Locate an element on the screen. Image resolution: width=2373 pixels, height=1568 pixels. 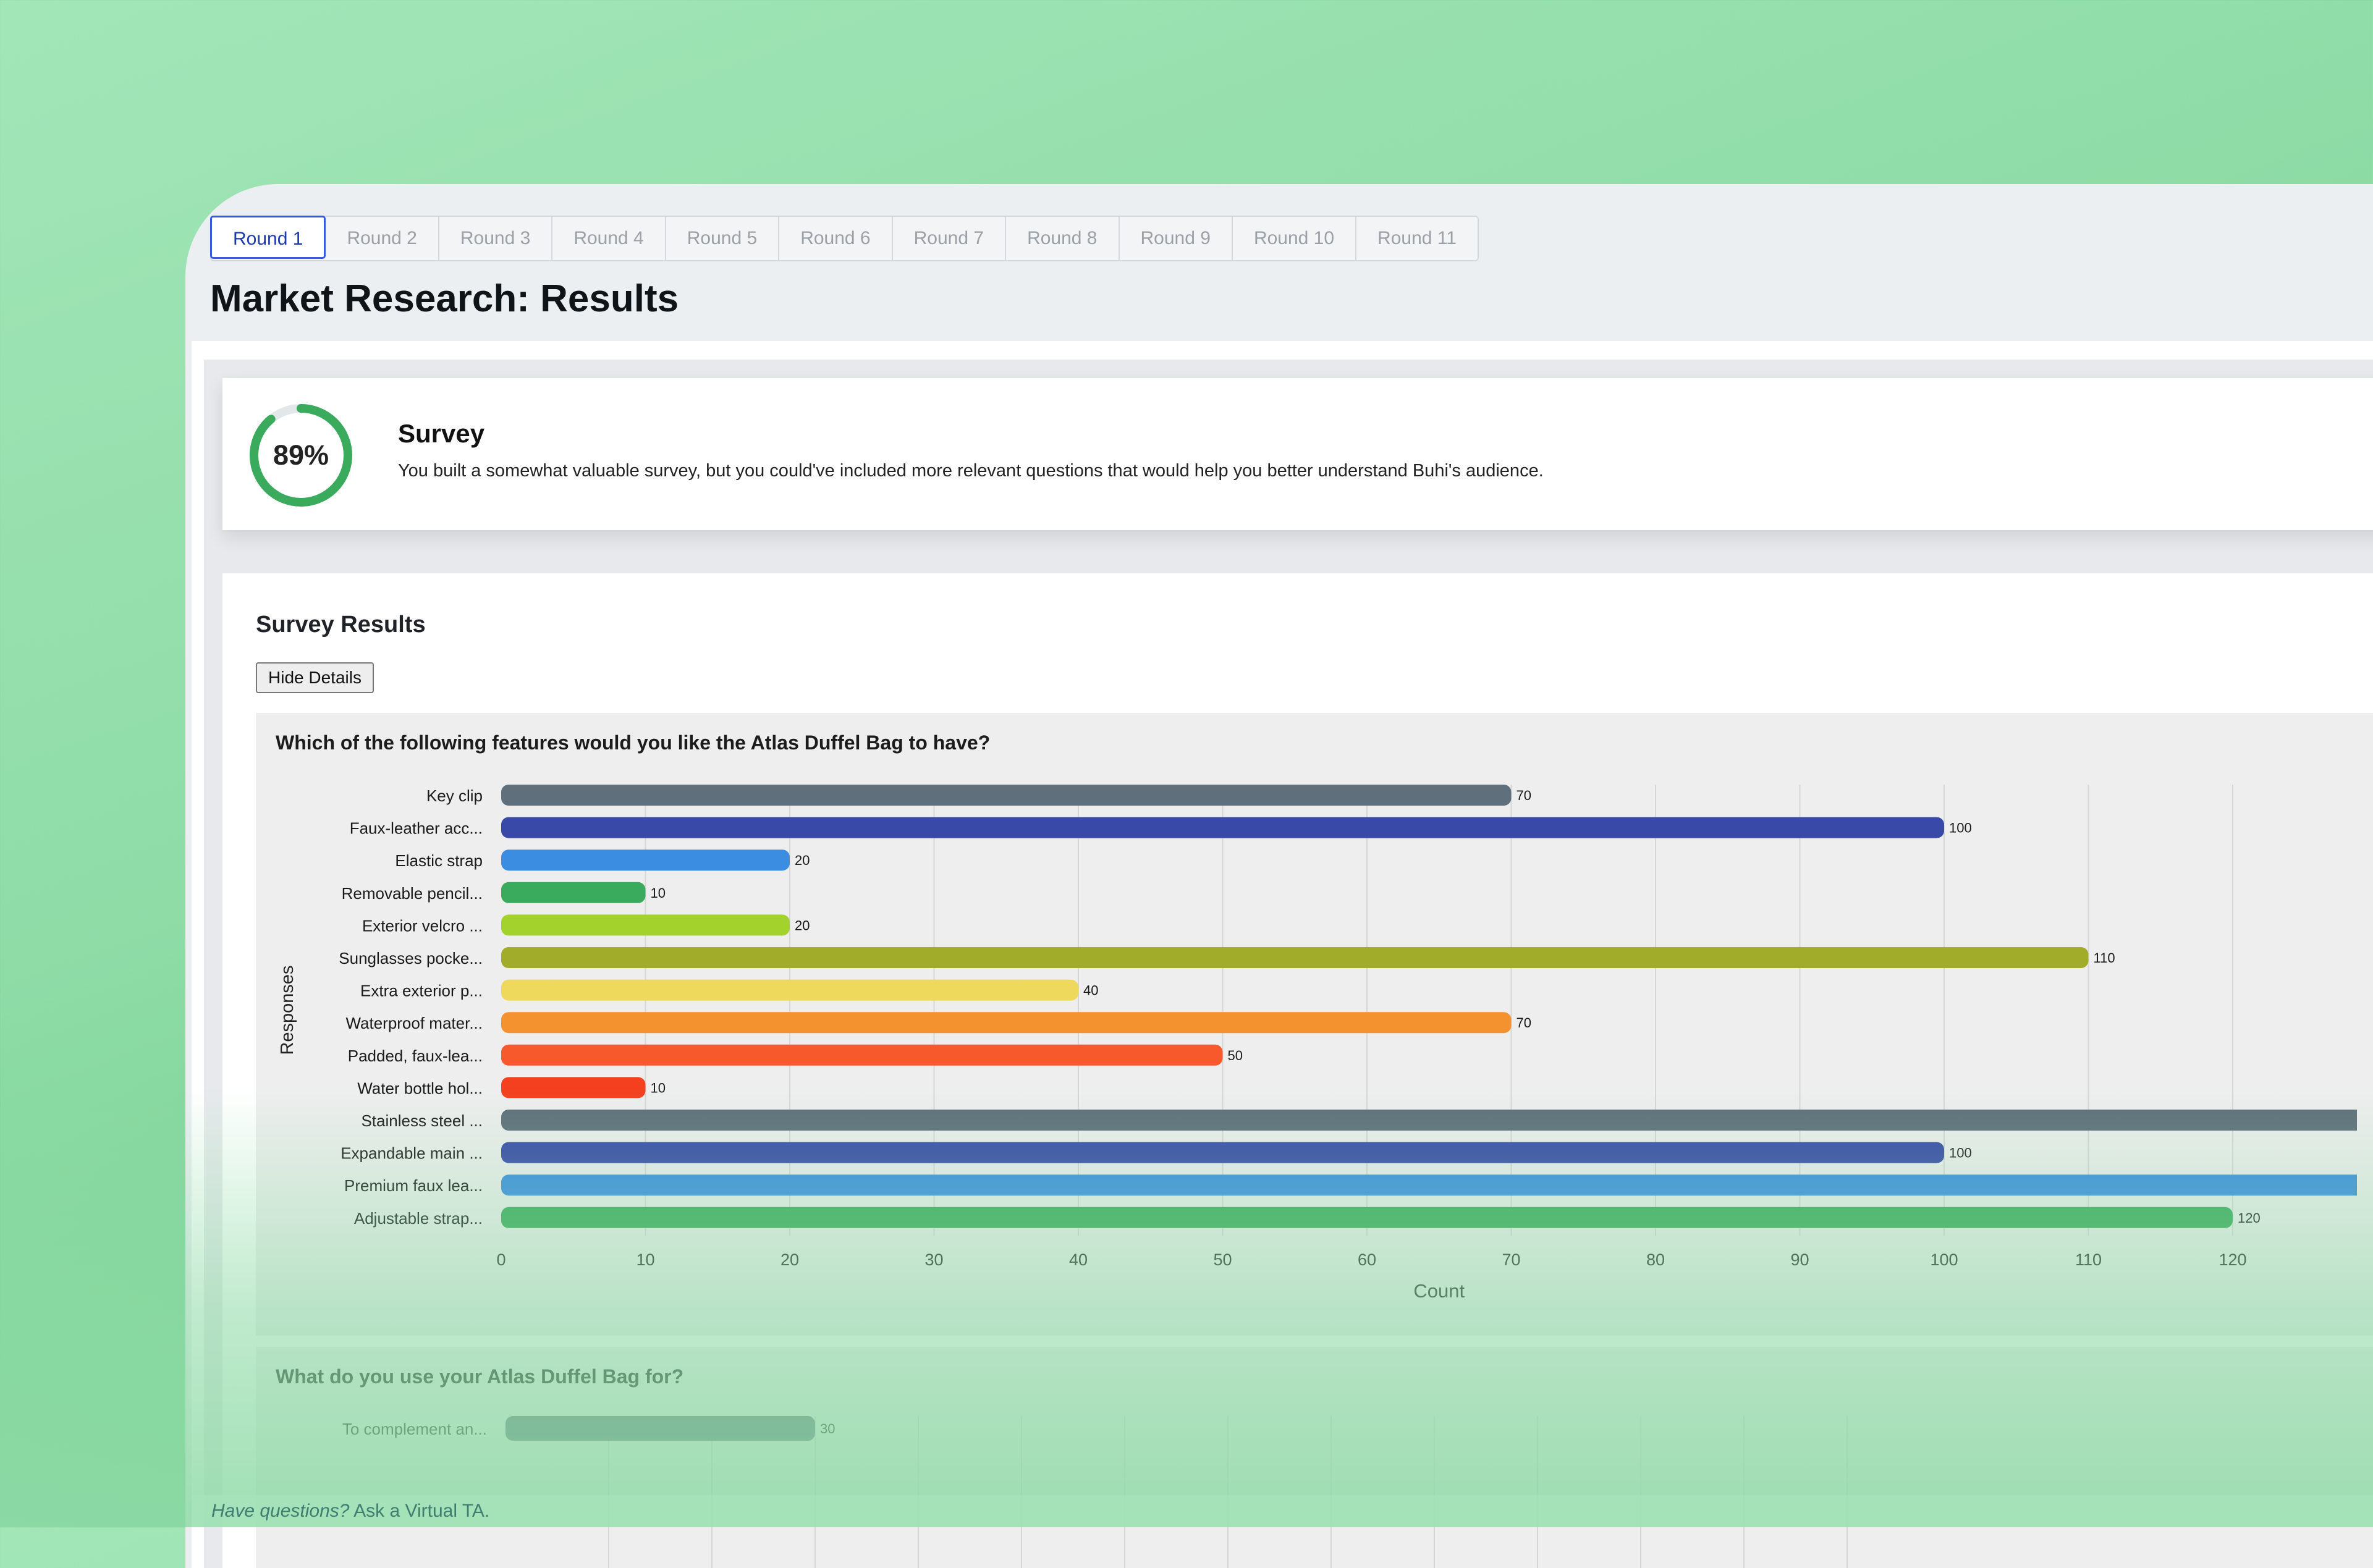
tab-round-2: Round 2 is located at coordinates (382, 238).